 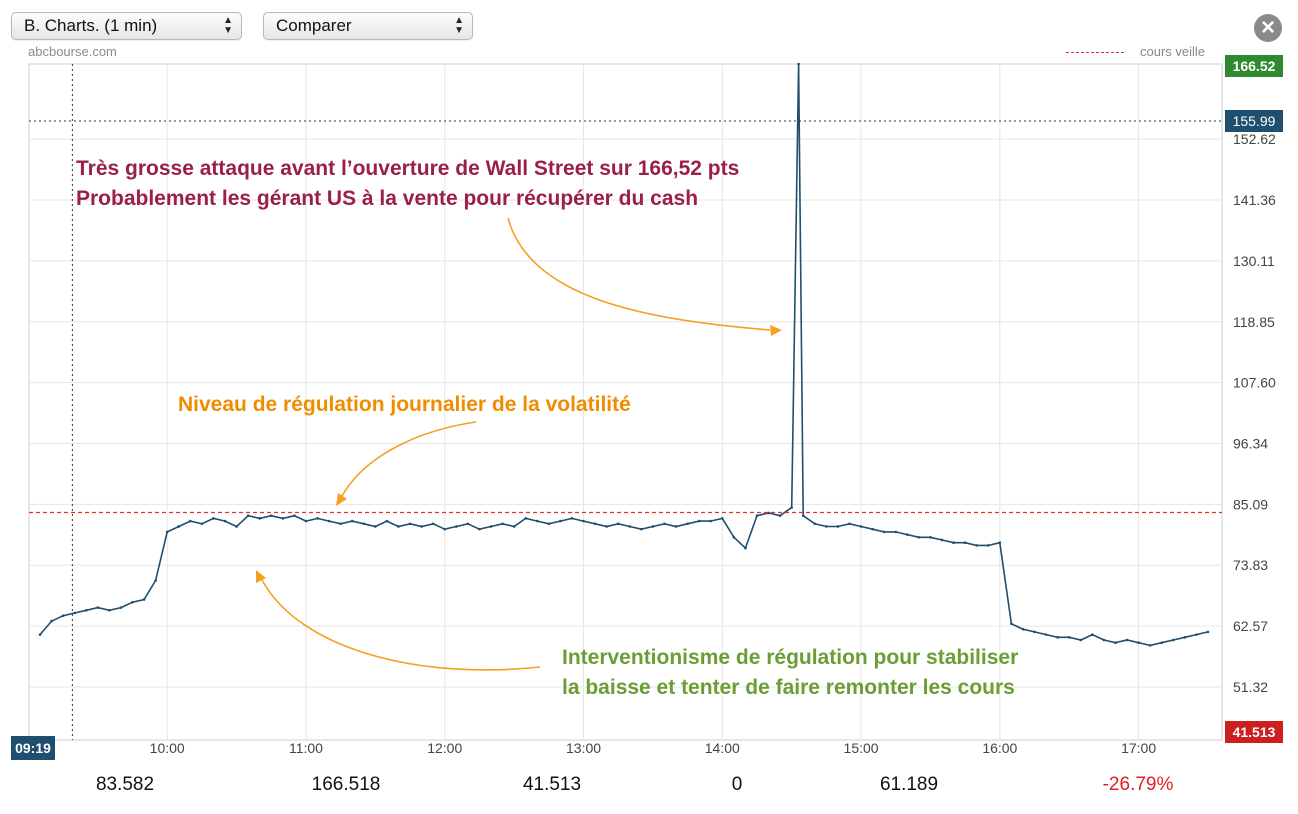 I want to click on close-icon: ×, so click(x=1268, y=28).